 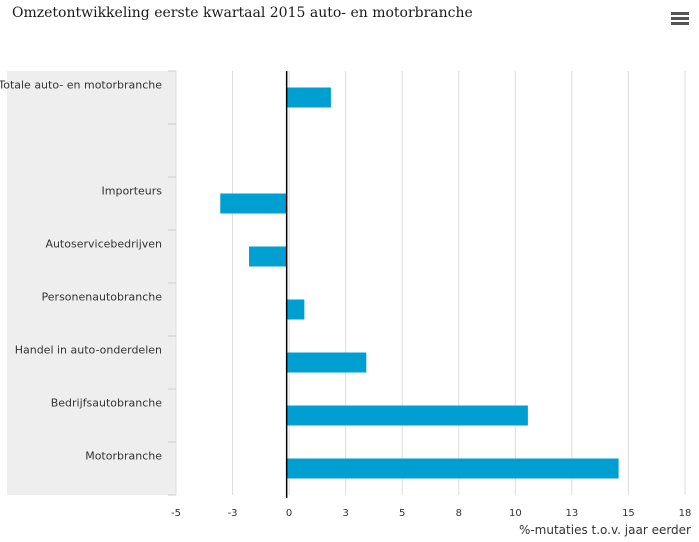 I want to click on category-label: Handel in auto-onderdelen, so click(x=88, y=350).